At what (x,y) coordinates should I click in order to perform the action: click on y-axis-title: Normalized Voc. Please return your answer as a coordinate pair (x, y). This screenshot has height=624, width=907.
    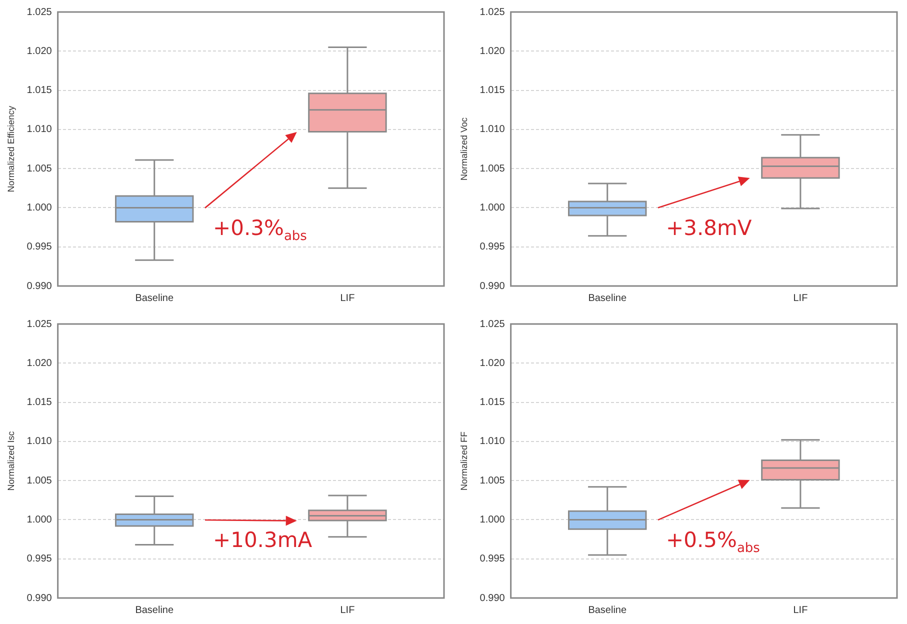
    Looking at the image, I should click on (463, 148).